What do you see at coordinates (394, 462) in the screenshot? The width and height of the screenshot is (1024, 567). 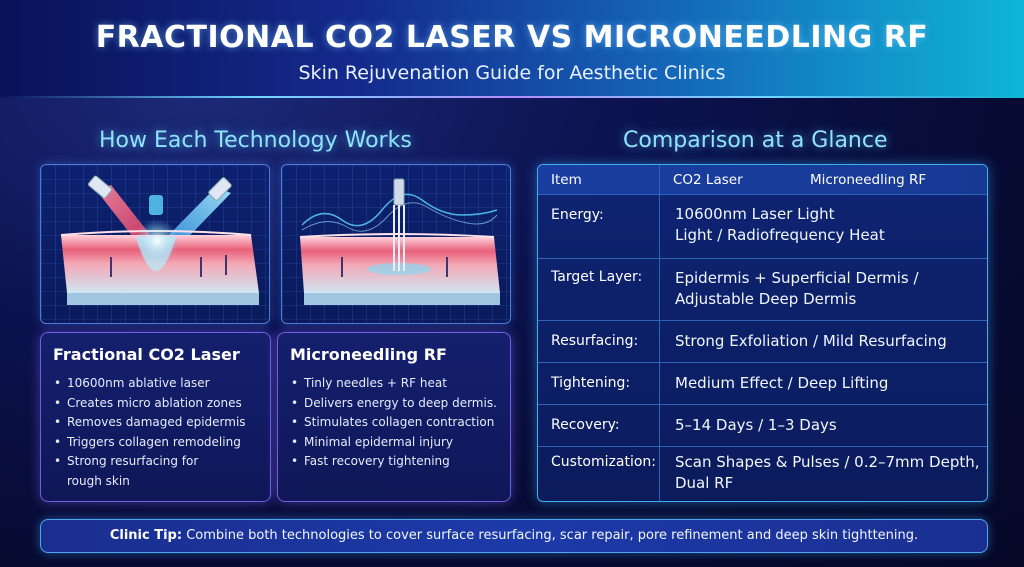 I see `list-item: Fast recovery tightening` at bounding box center [394, 462].